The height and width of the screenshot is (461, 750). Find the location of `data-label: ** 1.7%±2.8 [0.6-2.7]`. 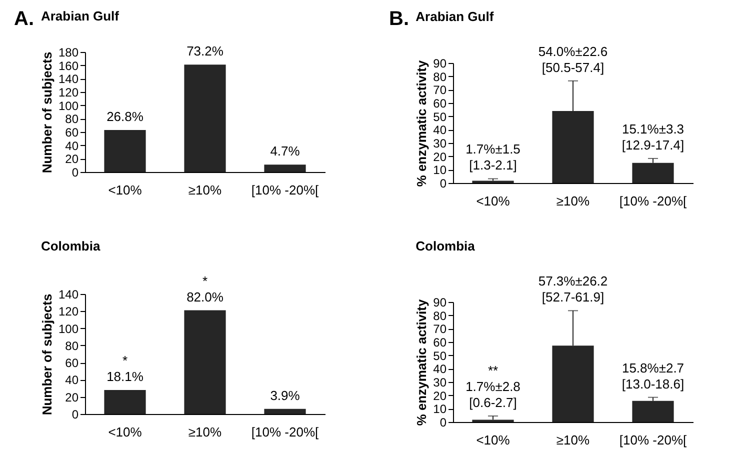

data-label: ** 1.7%±2.8 [0.6-2.7] is located at coordinates (493, 386).